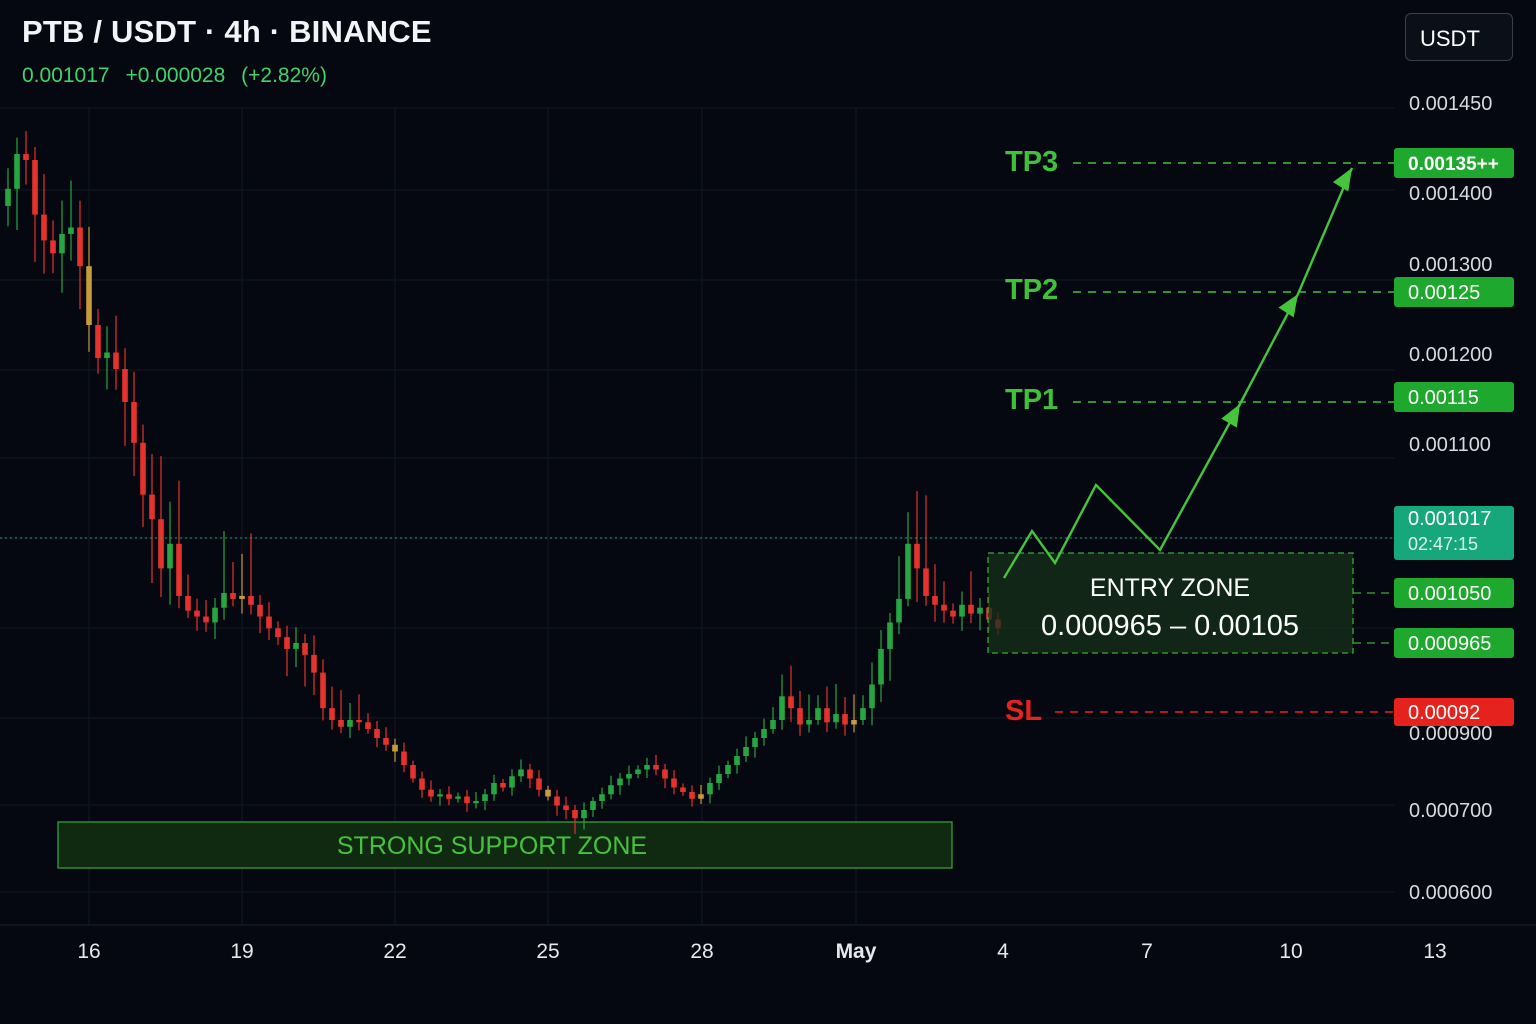 The image size is (1536, 1024). What do you see at coordinates (1450, 893) in the screenshot?
I see `y-tick-label: 0.000600` at bounding box center [1450, 893].